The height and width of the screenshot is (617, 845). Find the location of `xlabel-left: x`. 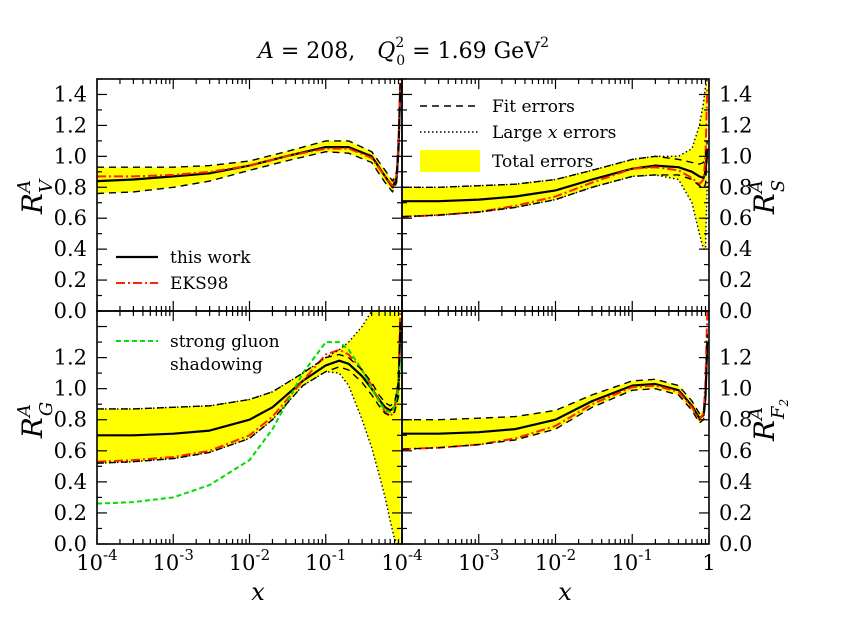

xlabel-left: x is located at coordinates (258, 592).